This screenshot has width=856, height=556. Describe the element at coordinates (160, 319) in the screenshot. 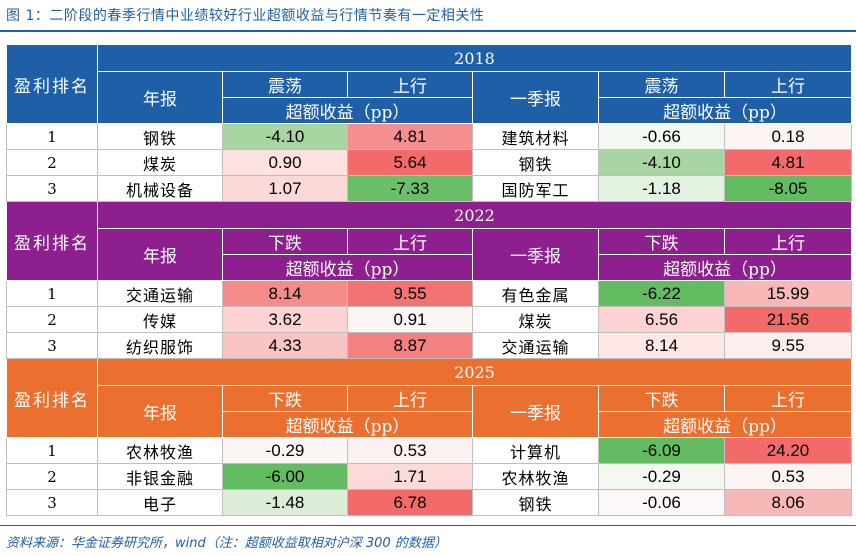

I see `annual-industry-cell: 传媒` at that location.